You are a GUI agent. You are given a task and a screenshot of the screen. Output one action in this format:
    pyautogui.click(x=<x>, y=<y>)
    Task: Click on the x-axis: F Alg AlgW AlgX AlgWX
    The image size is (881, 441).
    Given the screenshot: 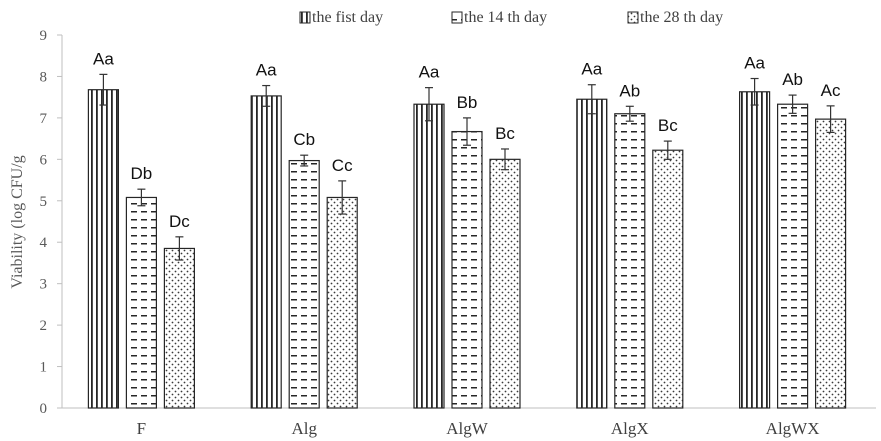 What is the action you would take?
    pyautogui.click(x=469, y=422)
    